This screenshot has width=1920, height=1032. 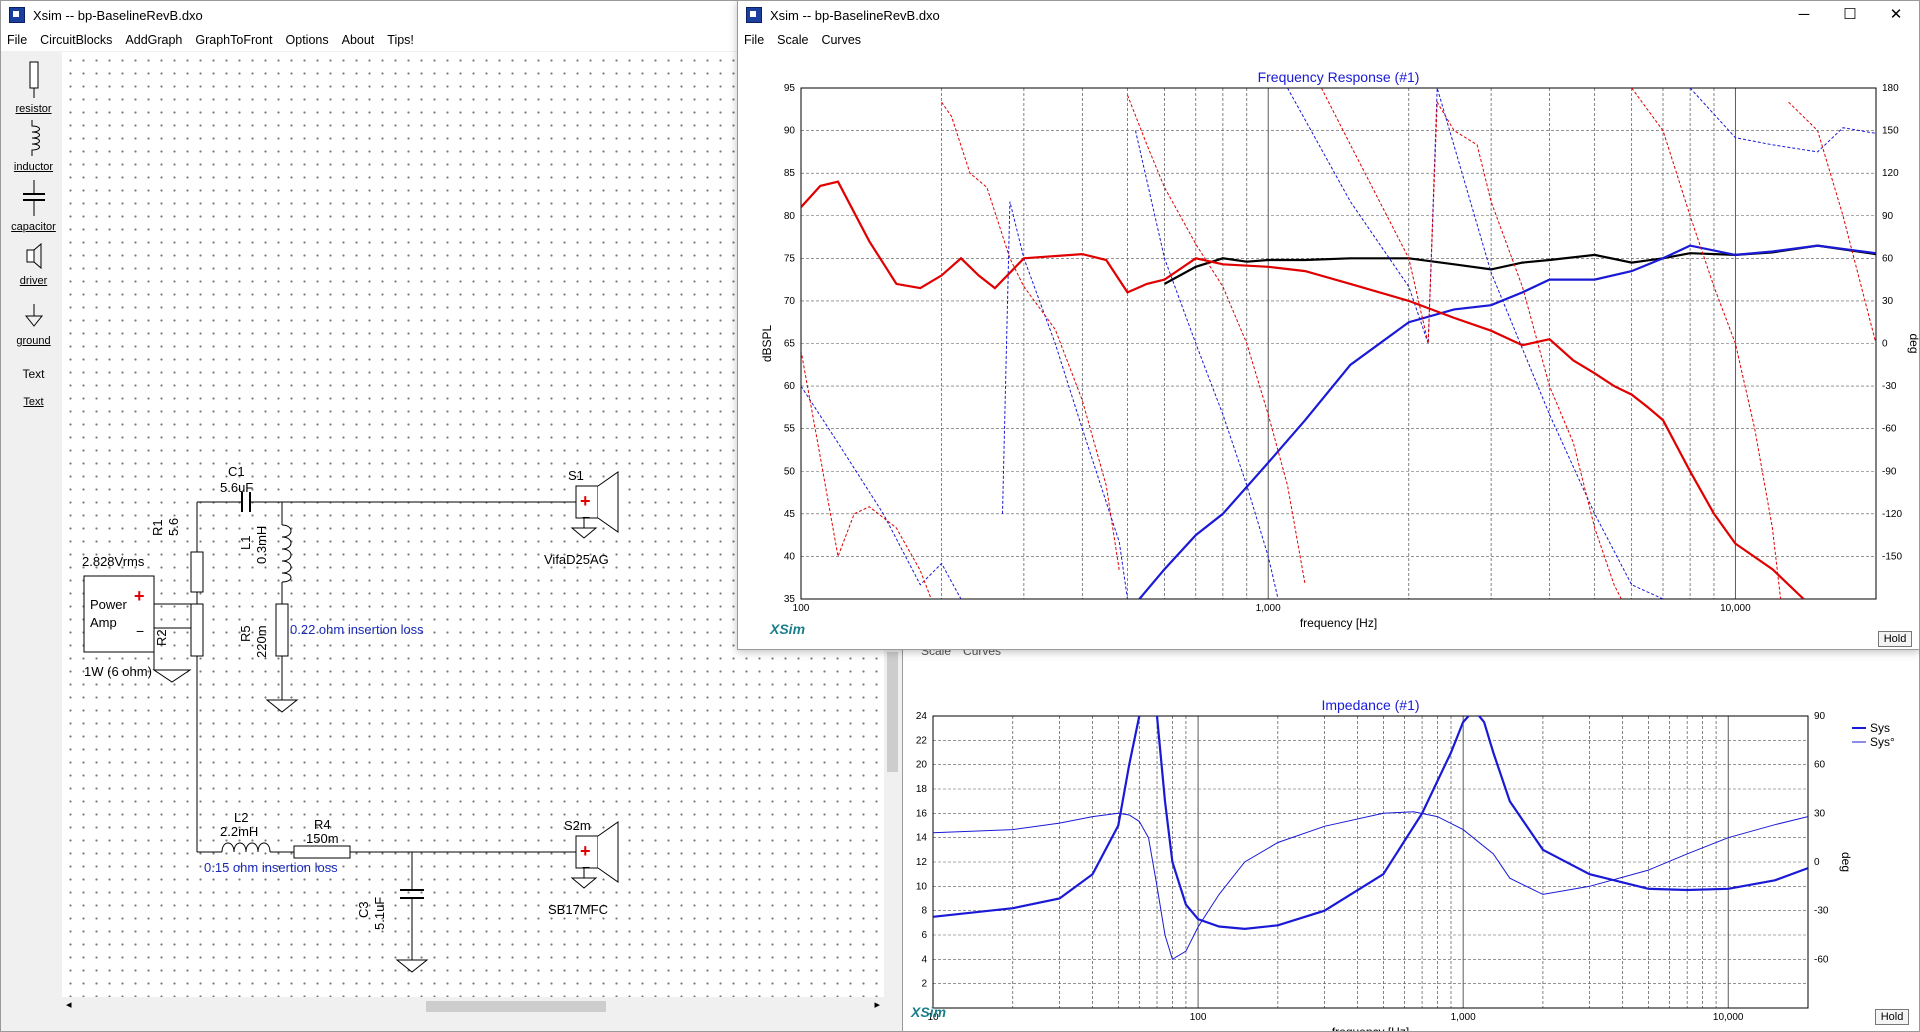 I want to click on s2-plus: +, so click(x=585, y=851).